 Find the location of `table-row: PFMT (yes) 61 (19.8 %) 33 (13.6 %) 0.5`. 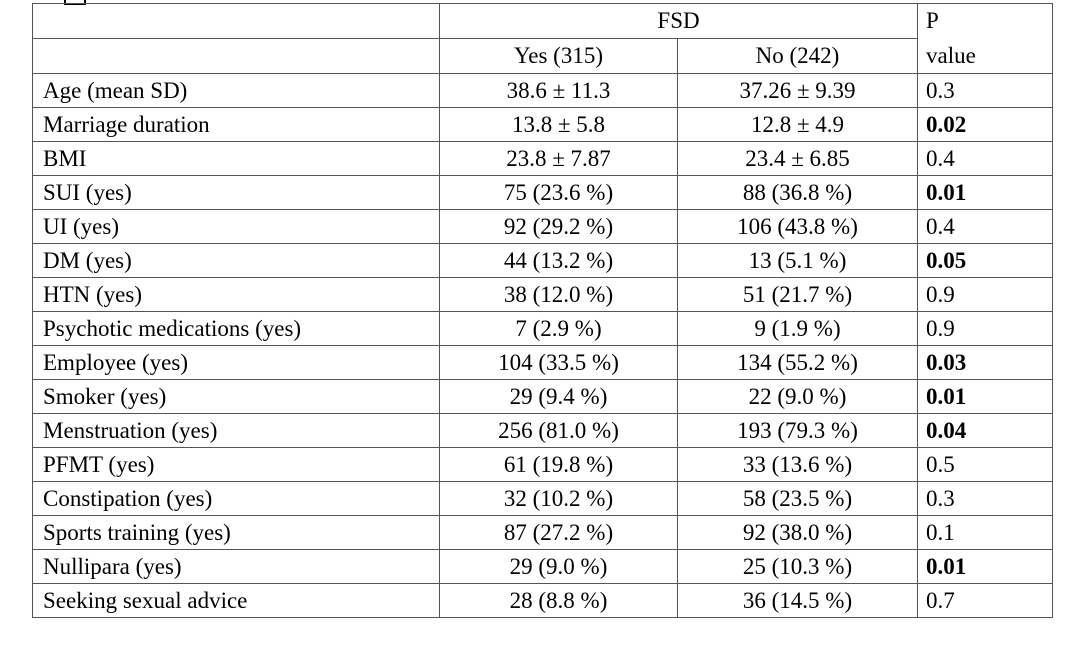

table-row: PFMT (yes) 61 (19.8 %) 33 (13.6 %) 0.5 is located at coordinates (543, 464).